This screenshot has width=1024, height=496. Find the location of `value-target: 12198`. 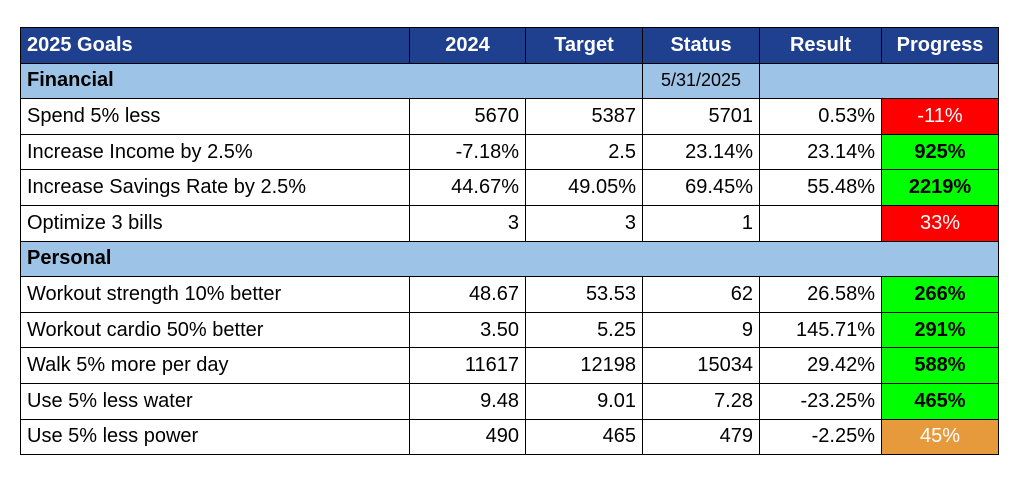

value-target: 12198 is located at coordinates (584, 365).